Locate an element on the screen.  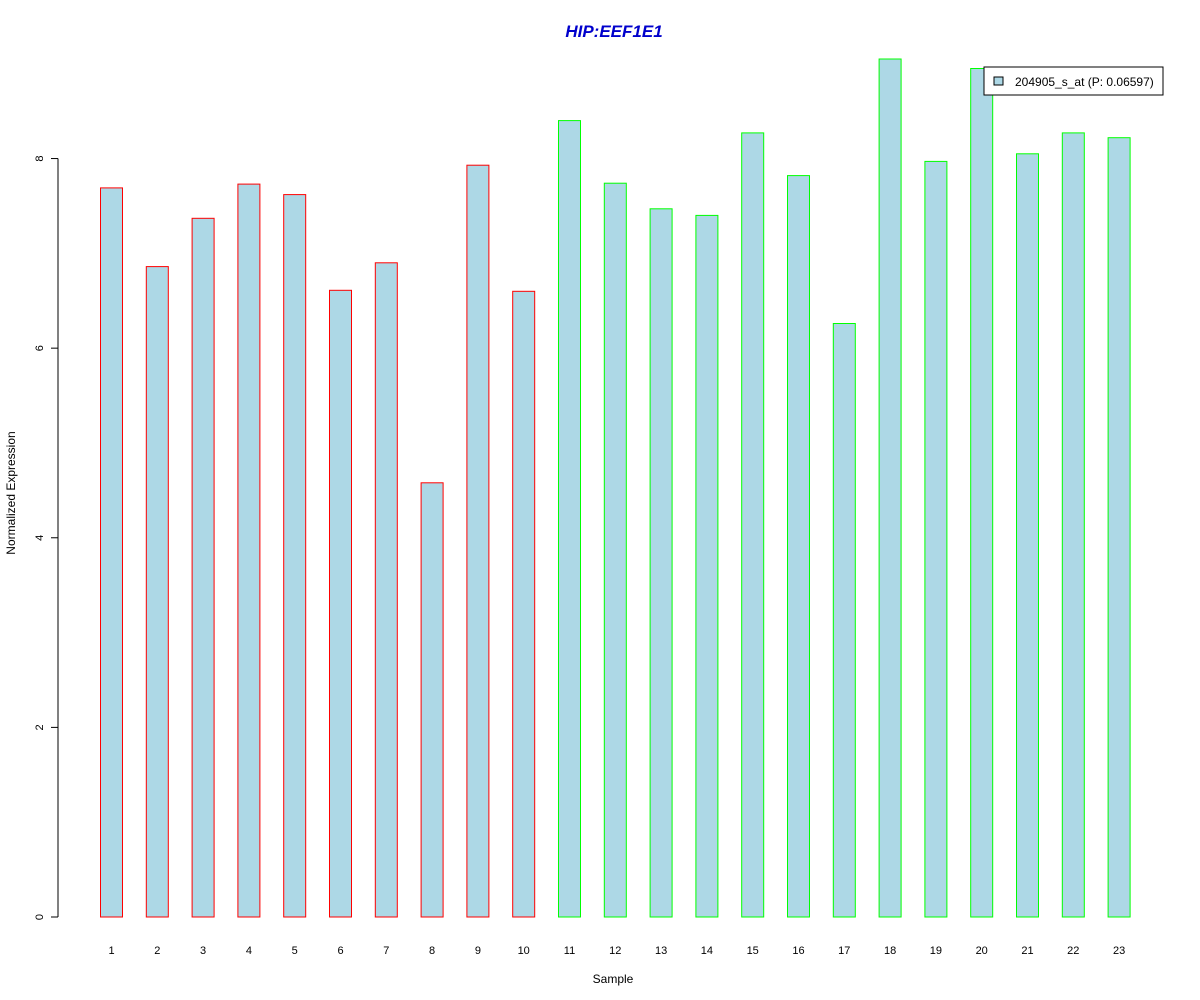
x-tick-label: 23 is located at coordinates (1119, 951).